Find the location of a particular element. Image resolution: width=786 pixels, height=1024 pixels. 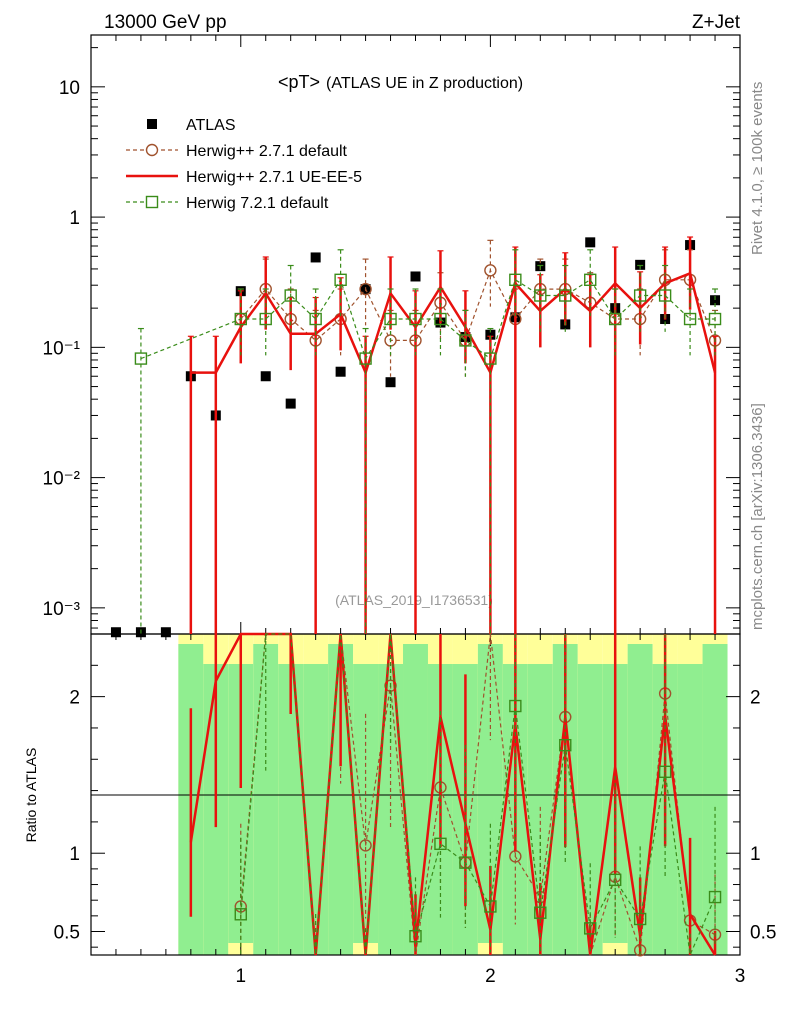

y-tick-label-main: 10⁻³ is located at coordinates (62, 609).